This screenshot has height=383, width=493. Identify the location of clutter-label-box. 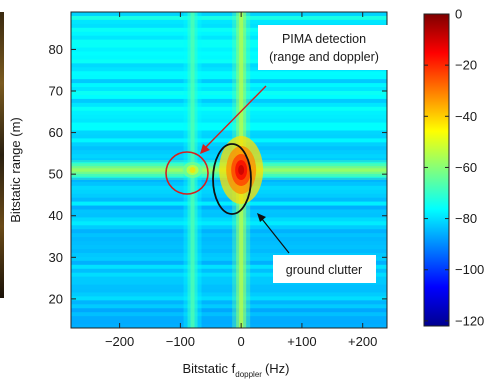
(324, 269).